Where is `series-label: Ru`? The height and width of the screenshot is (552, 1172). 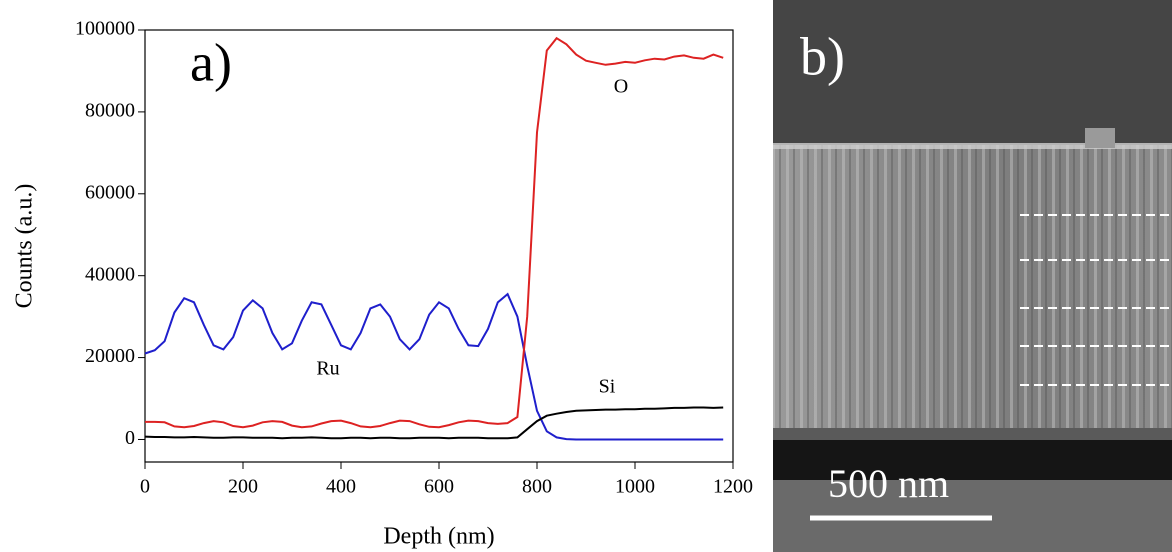 series-label: Ru is located at coordinates (327, 369).